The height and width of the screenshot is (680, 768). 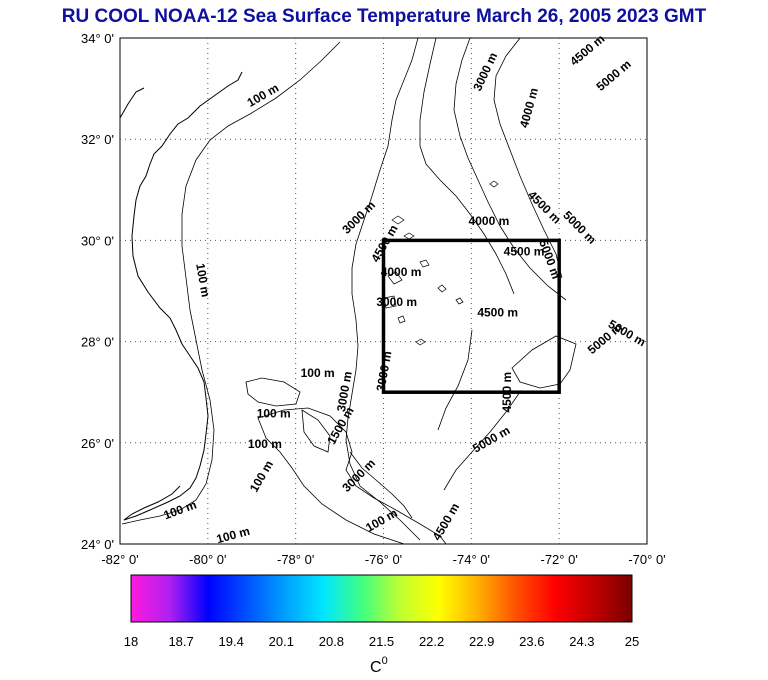 What do you see at coordinates (331, 641) in the screenshot?
I see `colorbar-tick-label: 20.8` at bounding box center [331, 641].